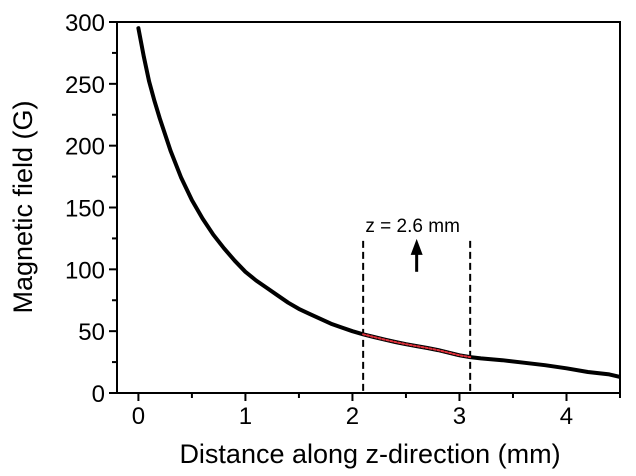  What do you see at coordinates (369, 454) in the screenshot?
I see `x-axis-title: Distance along z-direction (mm)` at bounding box center [369, 454].